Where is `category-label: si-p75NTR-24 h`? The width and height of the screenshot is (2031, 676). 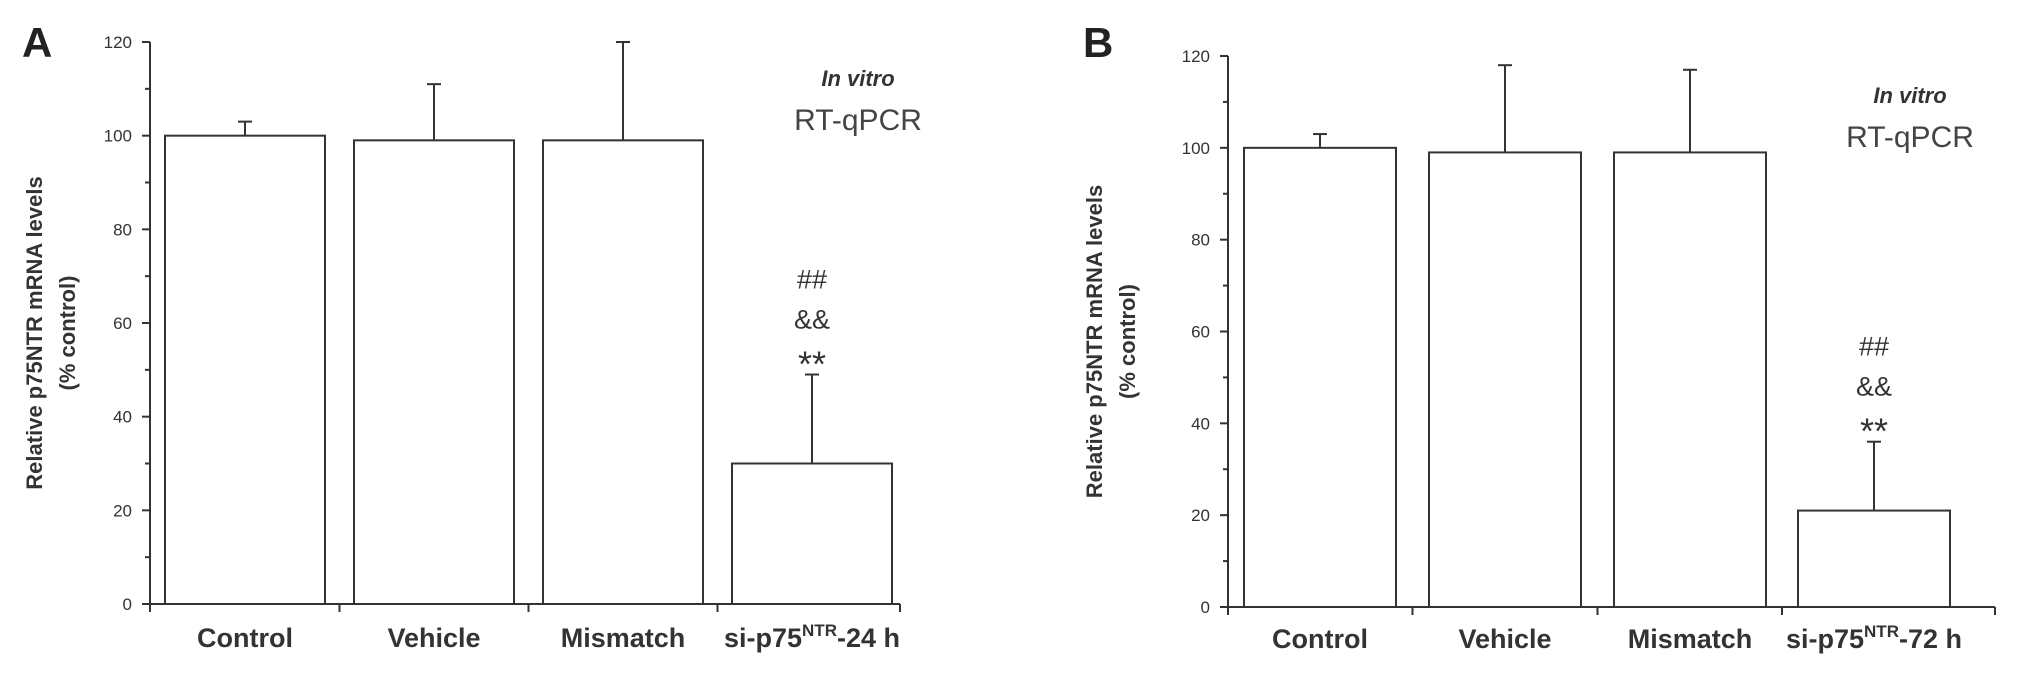
category-label: si-p75NTR-24 h is located at coordinates (812, 637).